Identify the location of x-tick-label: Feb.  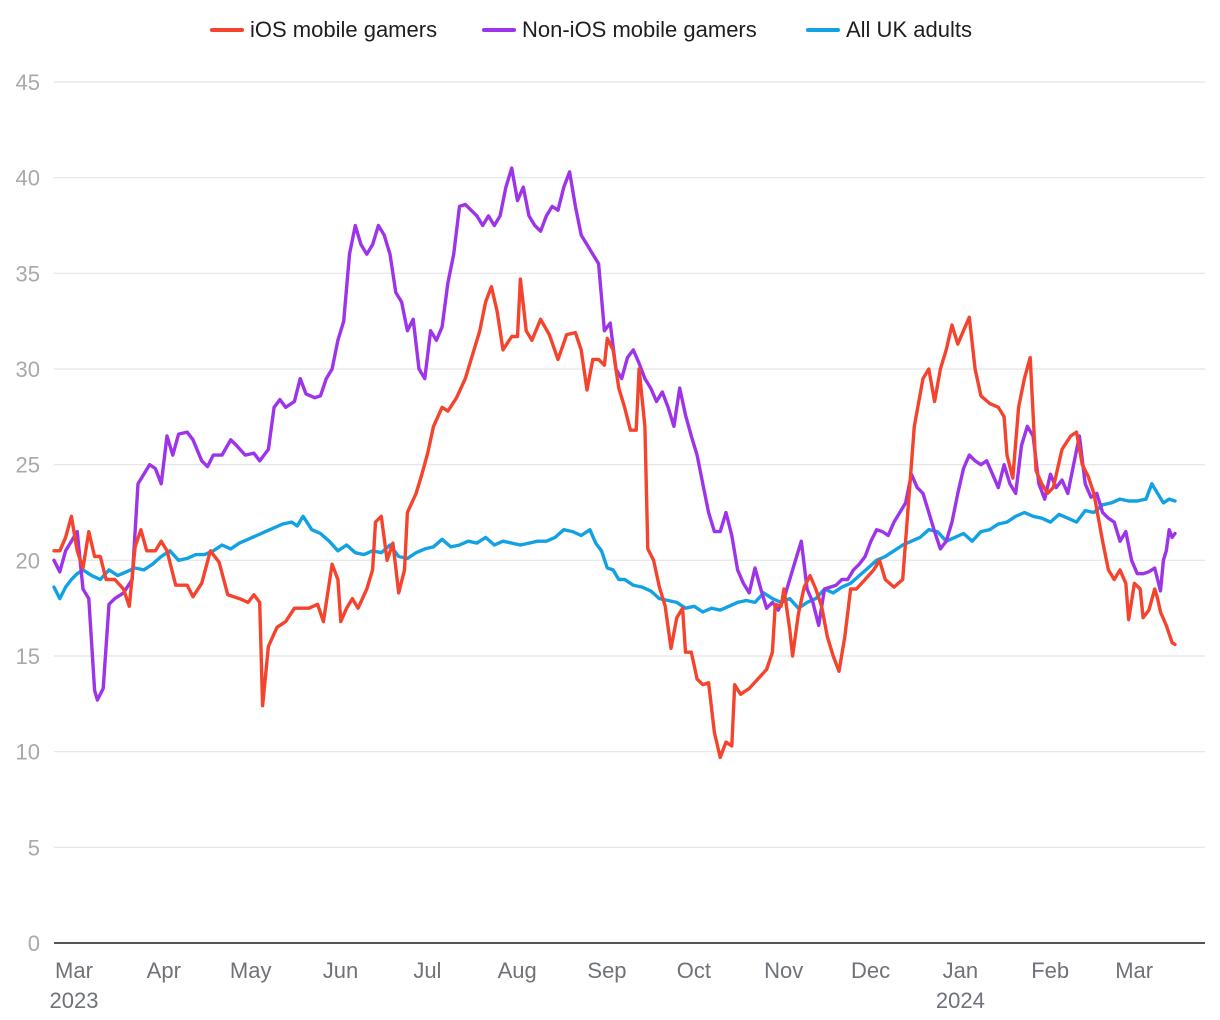
(1050, 970).